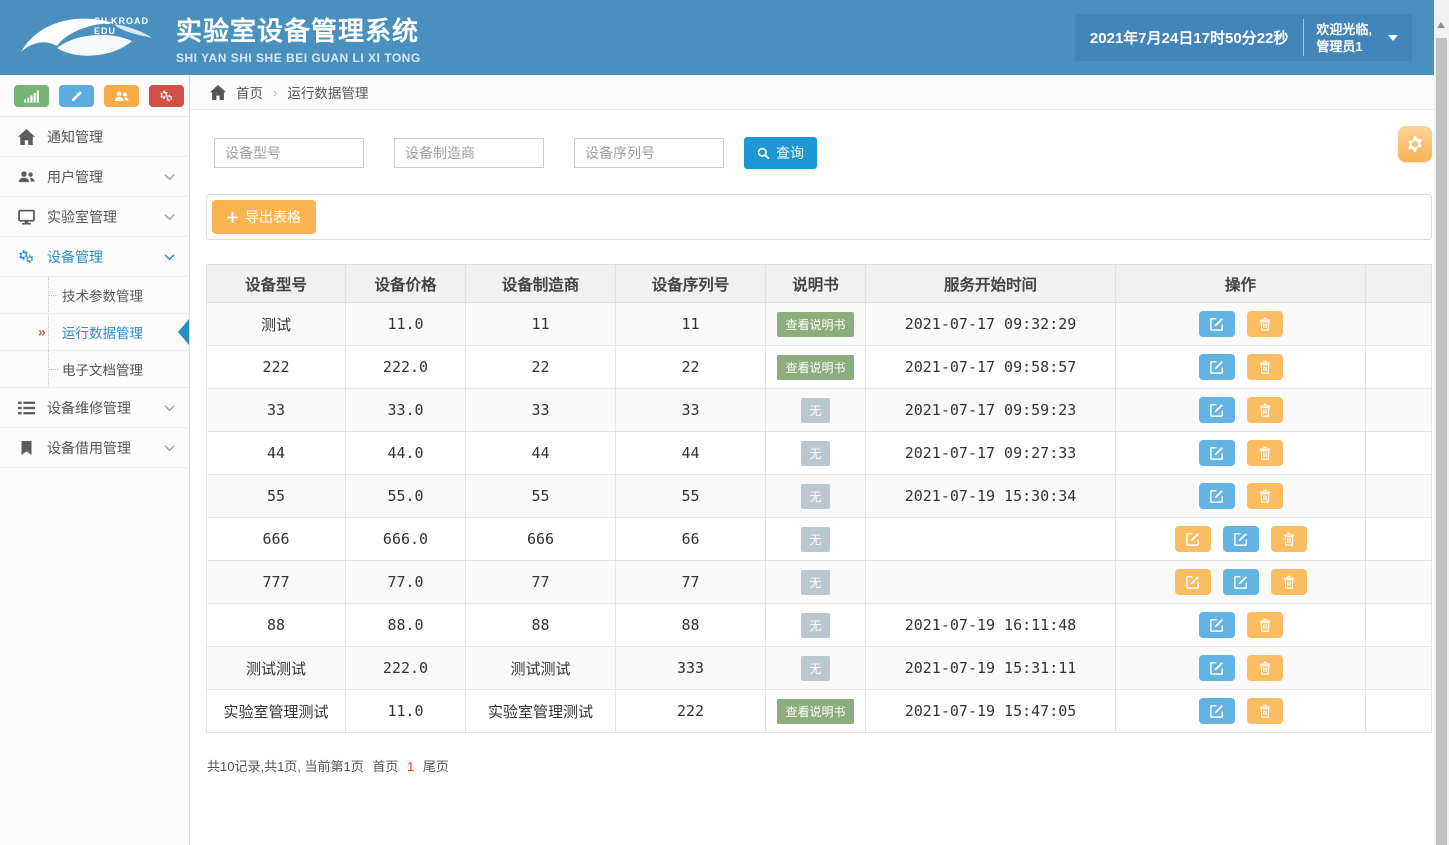 The width and height of the screenshot is (1449, 845). I want to click on query-button: 查询, so click(780, 153).